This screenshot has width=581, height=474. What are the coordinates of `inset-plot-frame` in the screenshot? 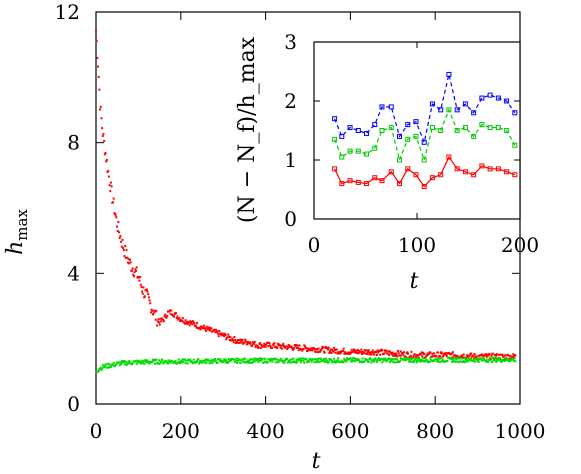 It's located at (417, 130).